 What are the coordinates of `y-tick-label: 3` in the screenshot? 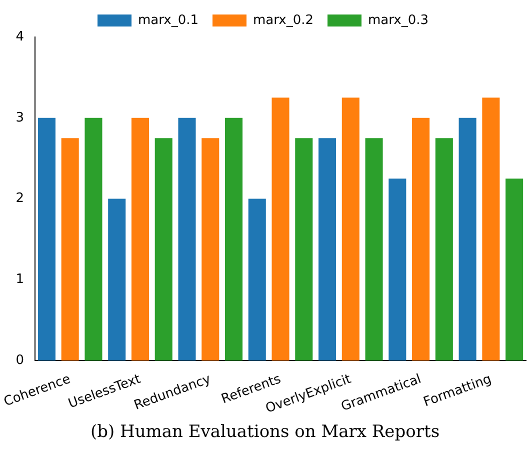 It's located at (20, 118).